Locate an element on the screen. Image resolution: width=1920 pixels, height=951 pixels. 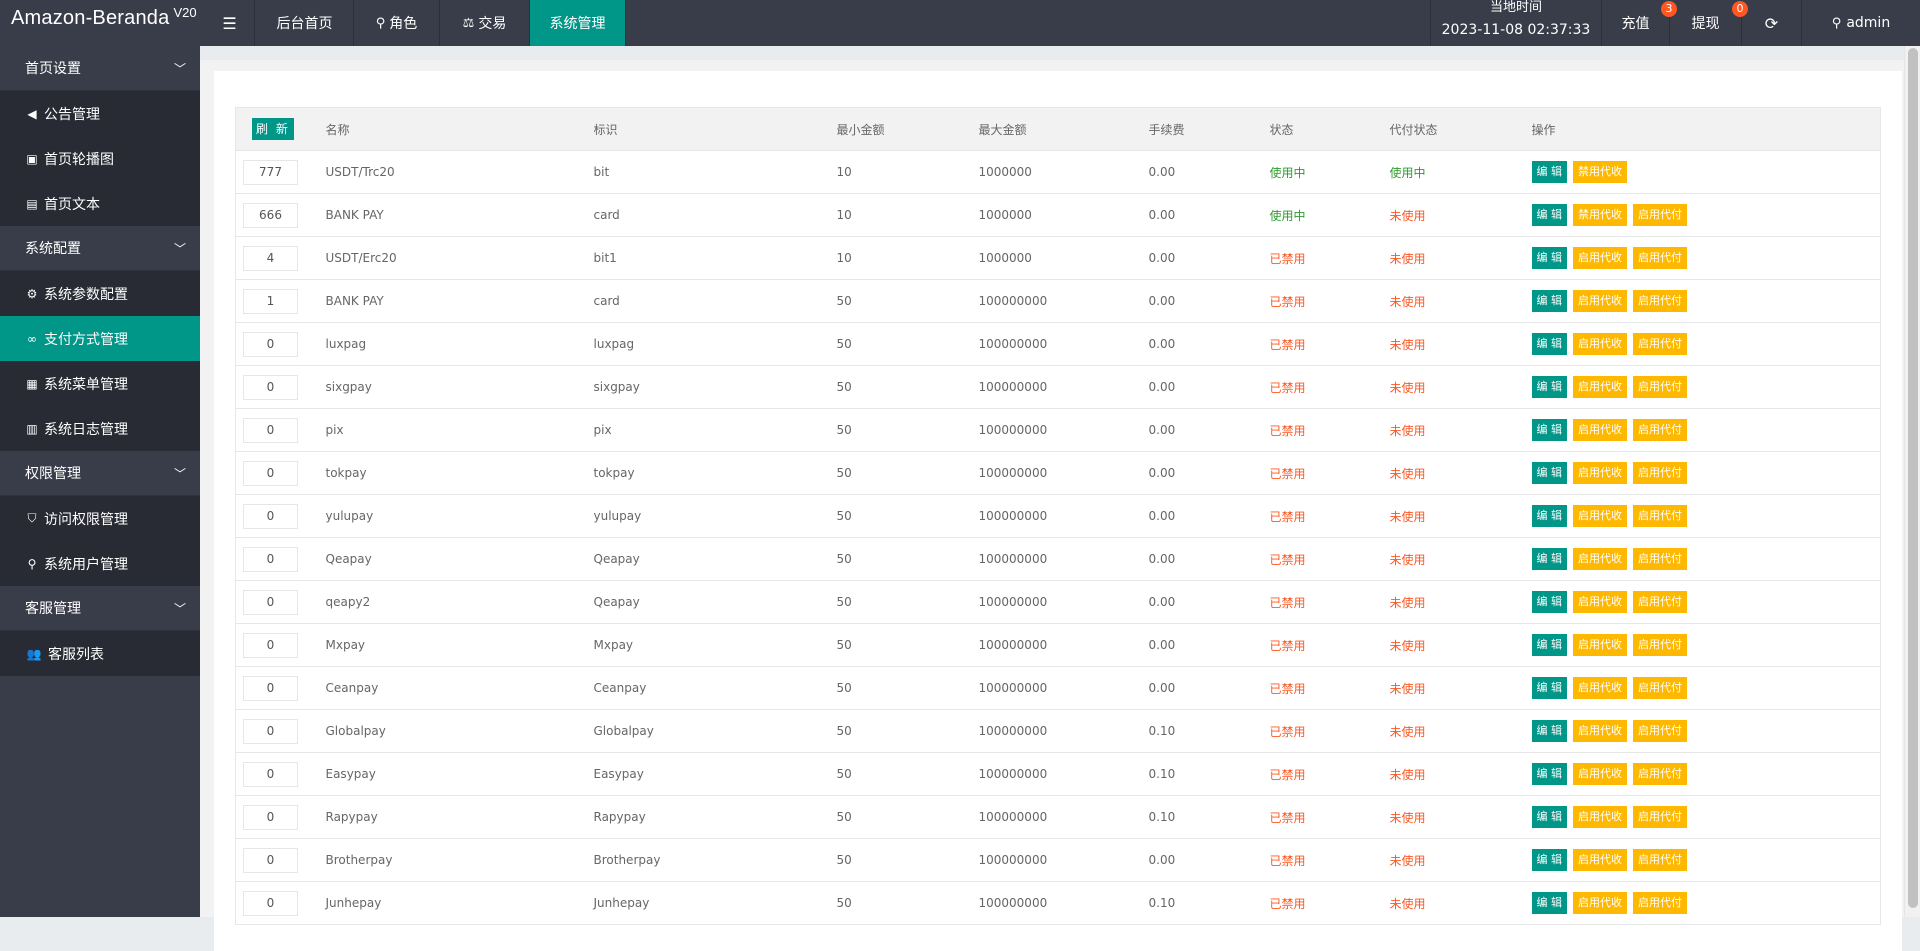
sort-cell: 0 is located at coordinates (273, 645).